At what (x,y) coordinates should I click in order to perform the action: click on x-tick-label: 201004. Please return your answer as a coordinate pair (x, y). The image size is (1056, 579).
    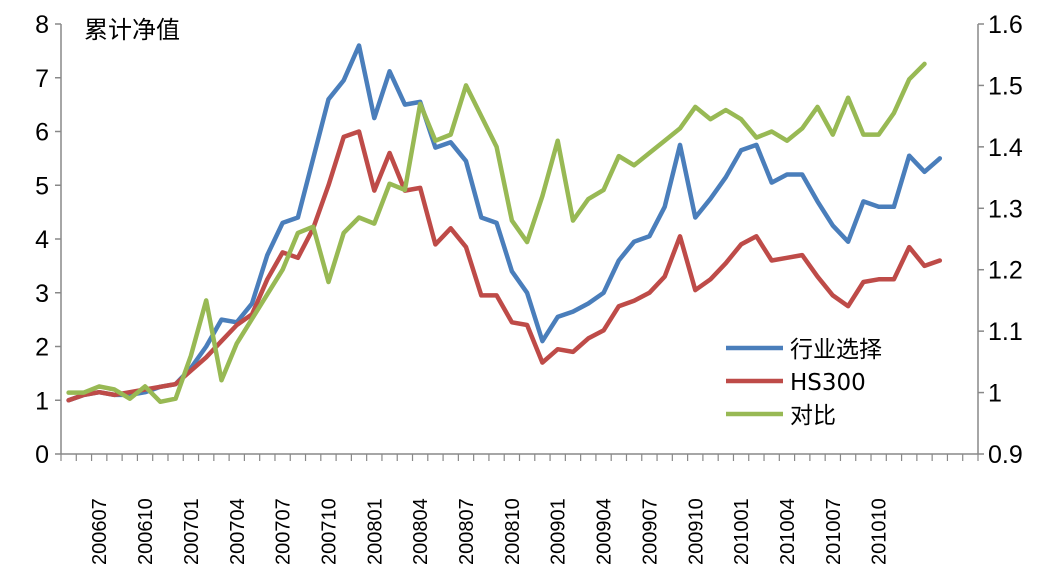
    Looking at the image, I should click on (788, 531).